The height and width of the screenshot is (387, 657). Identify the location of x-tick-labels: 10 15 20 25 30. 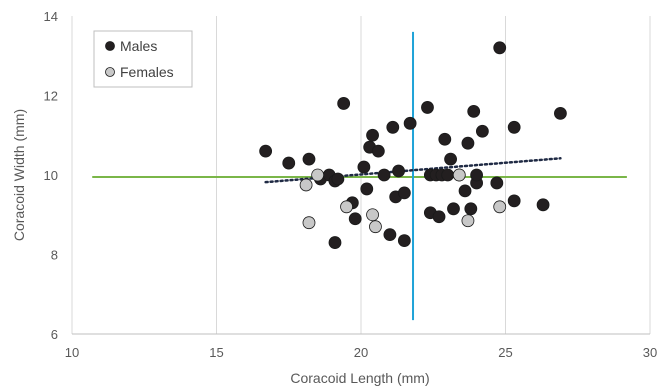
(361, 352).